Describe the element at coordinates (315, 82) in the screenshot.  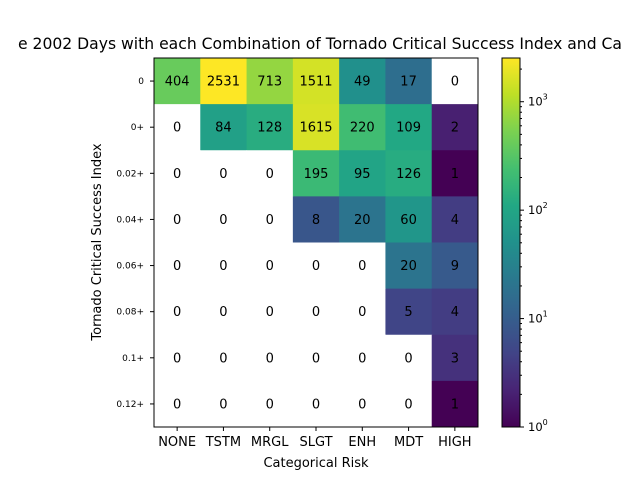
I see `cell-value-label: 1511` at that location.